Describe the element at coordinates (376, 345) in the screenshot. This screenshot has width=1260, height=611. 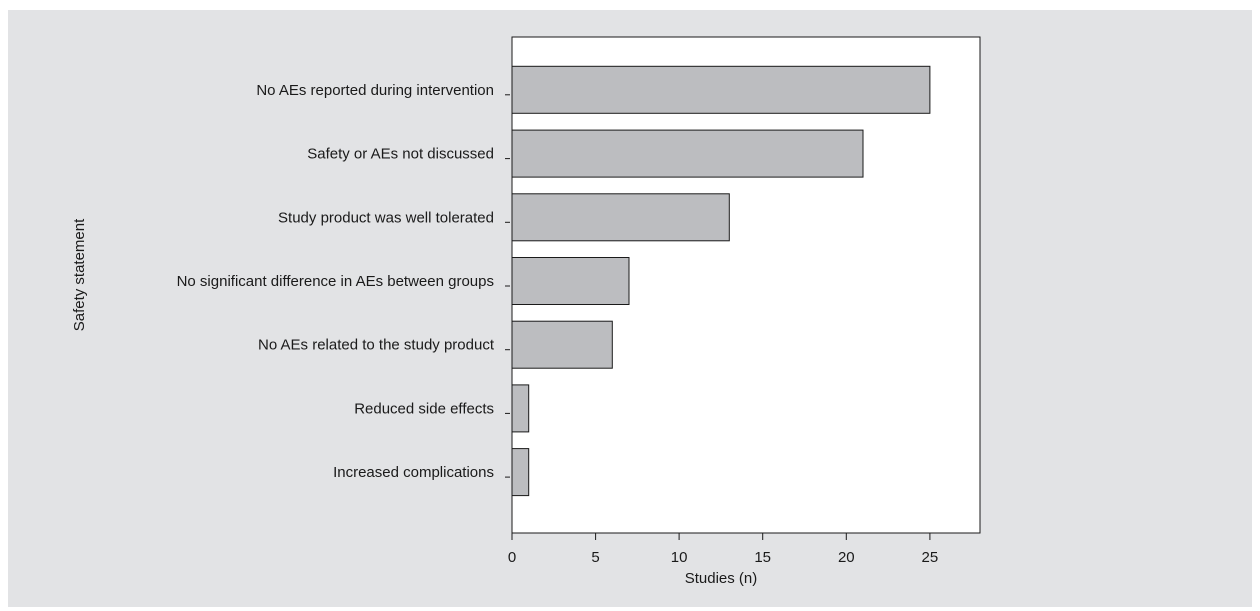
I see `y-tick-label: No AEs related to the study product` at that location.